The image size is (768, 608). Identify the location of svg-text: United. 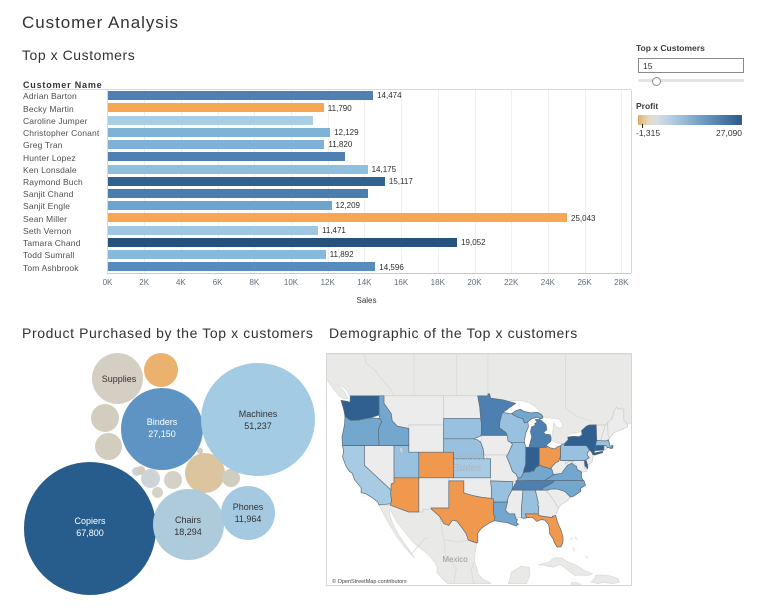
(468, 457).